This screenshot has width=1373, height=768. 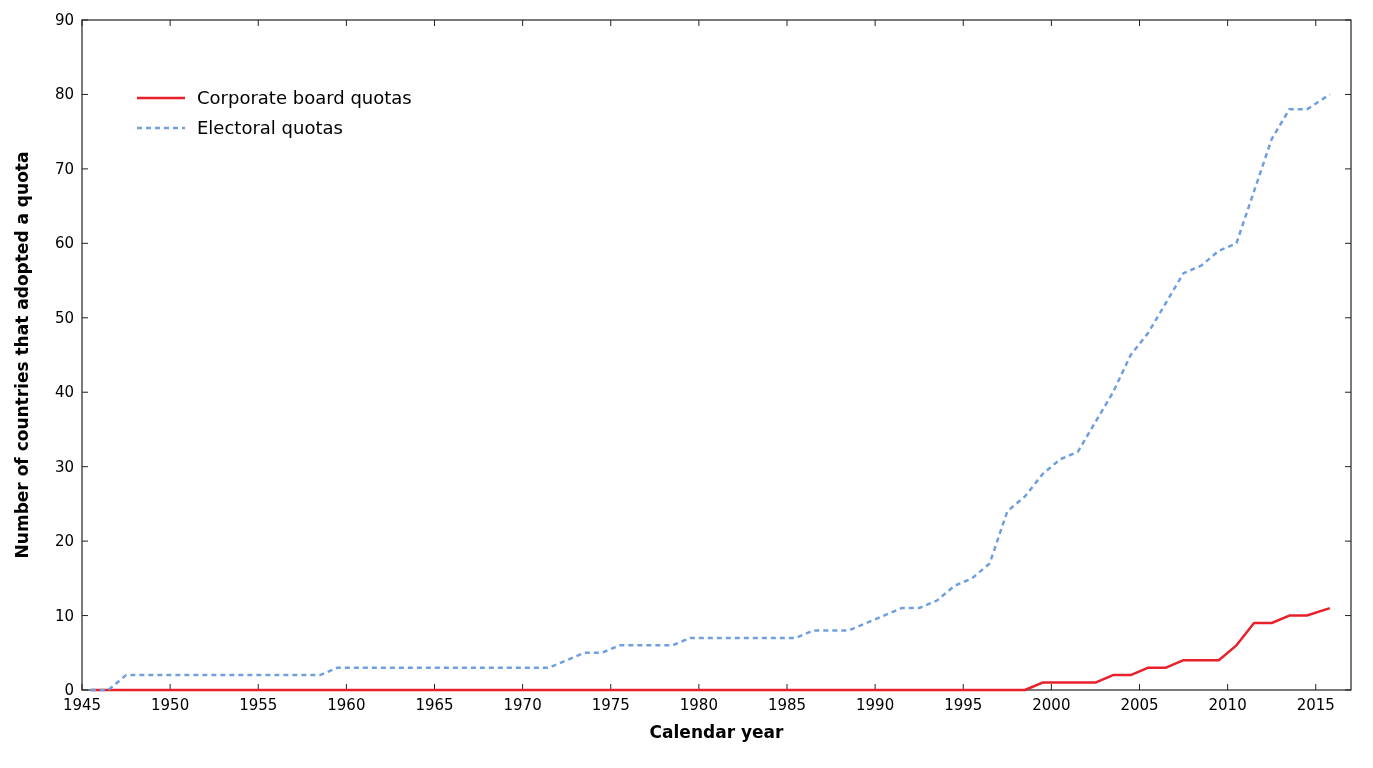 I want to click on x-tick-label: 1960, so click(x=346, y=705).